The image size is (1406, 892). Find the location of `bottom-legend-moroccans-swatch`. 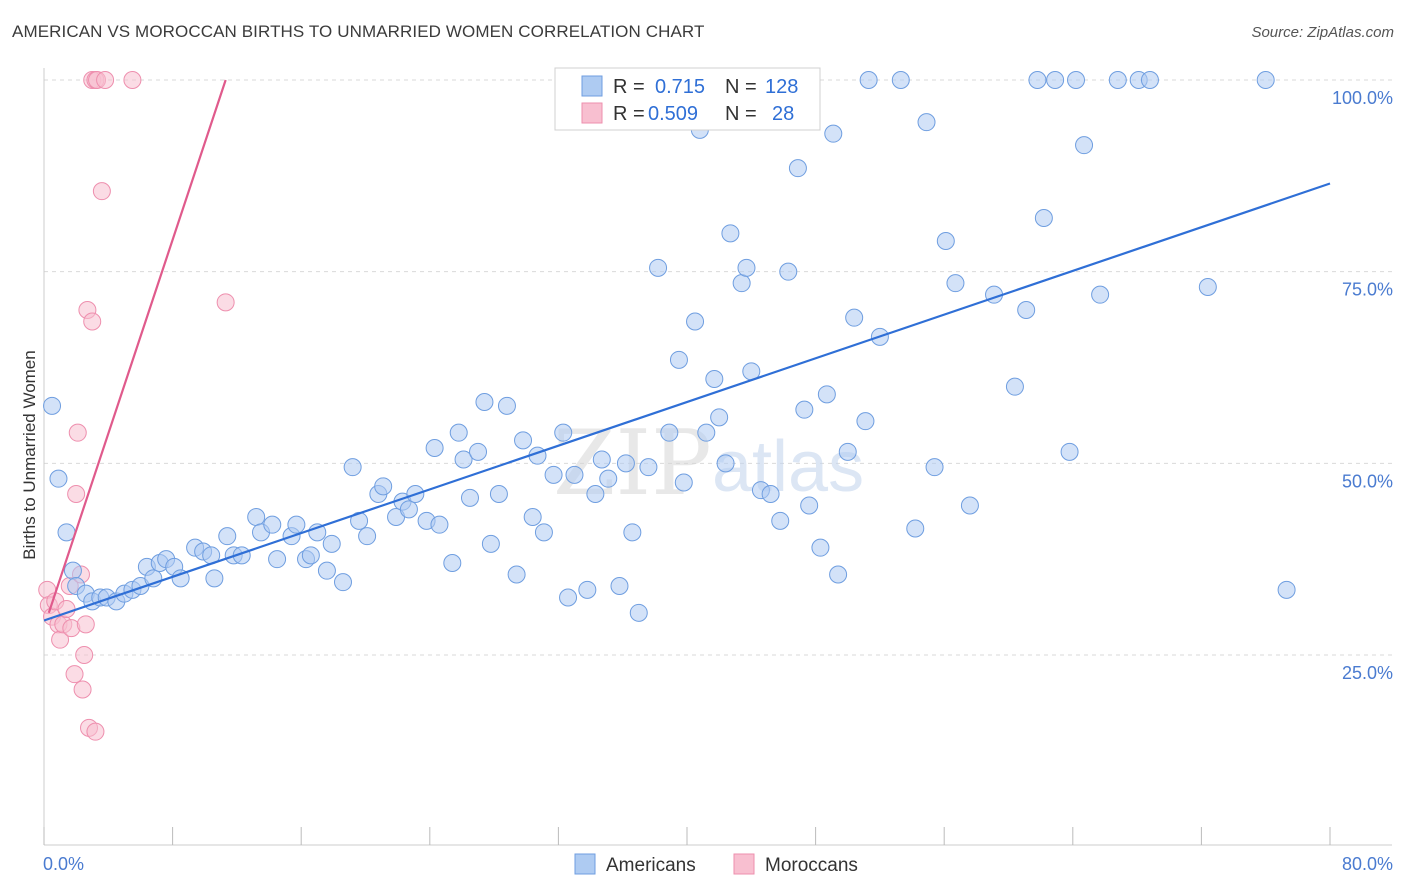

bottom-legend-moroccans-swatch is located at coordinates (744, 864).